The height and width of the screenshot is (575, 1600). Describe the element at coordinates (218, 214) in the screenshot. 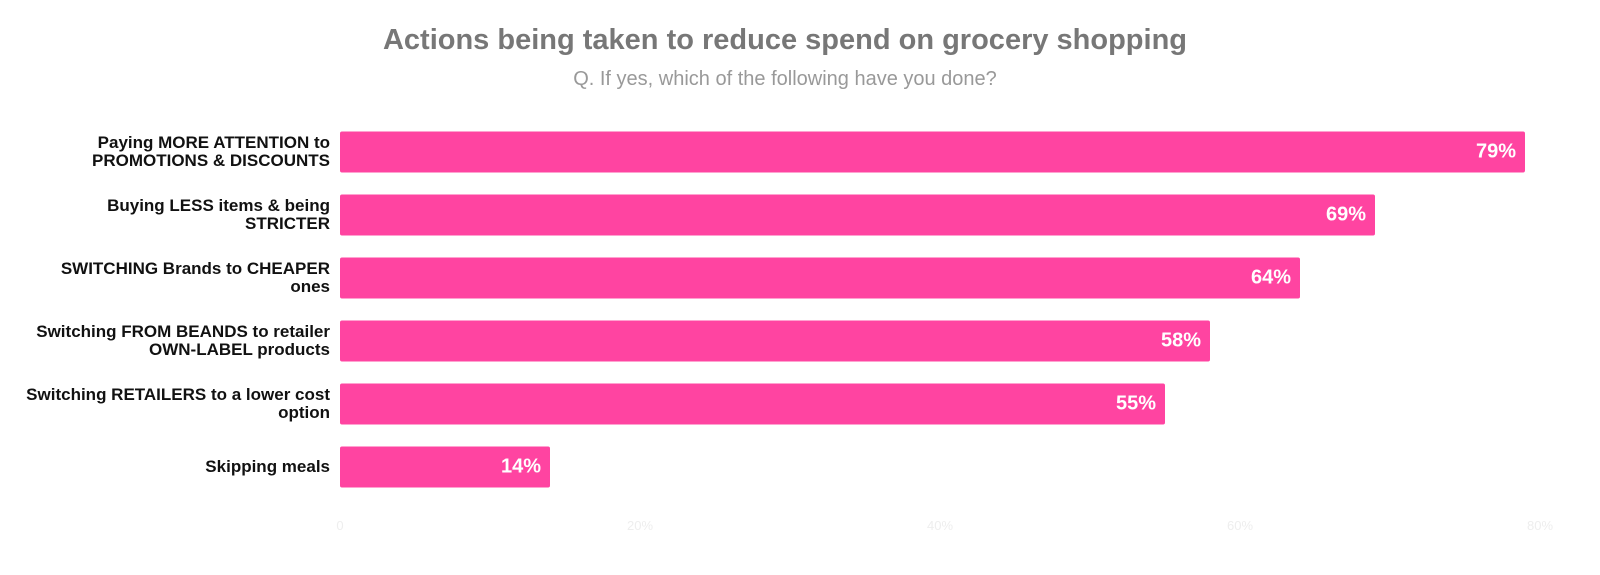

I see `category-label: Buying LESS items & being STRICTER` at that location.